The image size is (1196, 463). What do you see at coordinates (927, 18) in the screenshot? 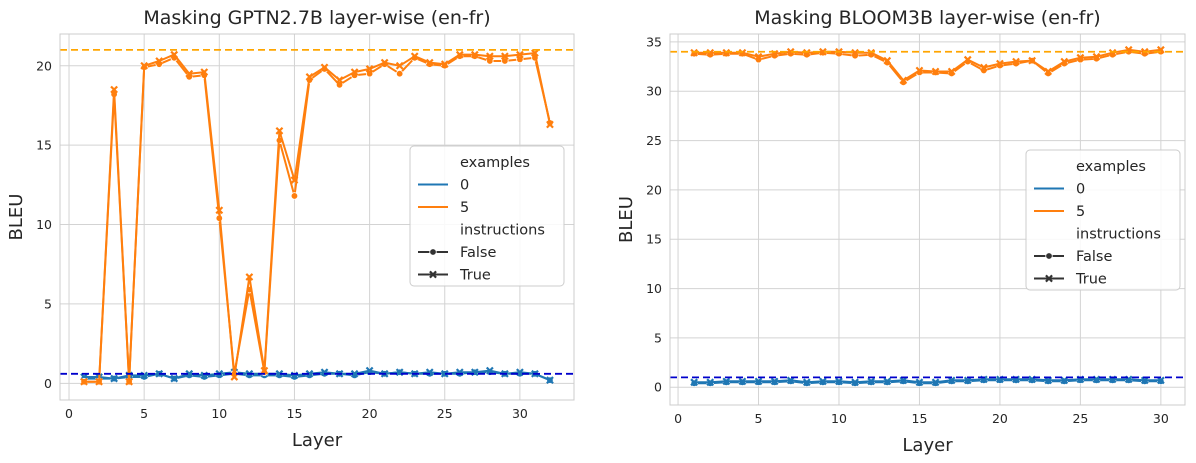
I see `chart-title: Masking BLOOM3B layer-wise (en-fr)` at bounding box center [927, 18].